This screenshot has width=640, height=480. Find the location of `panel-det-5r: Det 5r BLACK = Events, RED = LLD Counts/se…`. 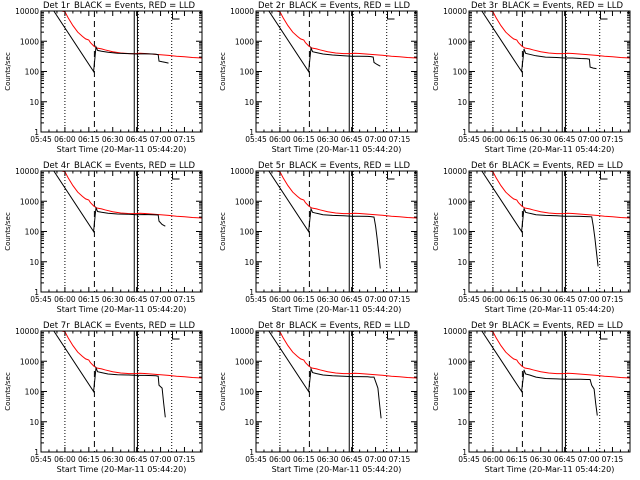

panel-det-5r: Det 5r BLACK = Events, RED = LLD Counts/se… is located at coordinates (318, 237).